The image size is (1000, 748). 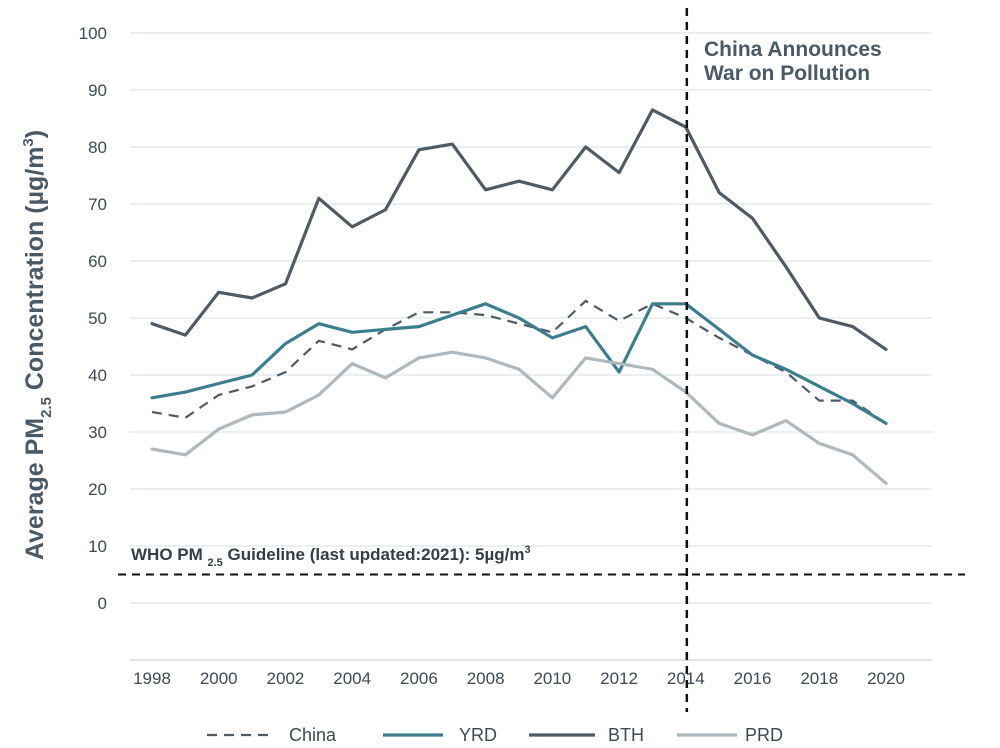 I want to click on y-tick-label: 60, so click(x=97, y=261).